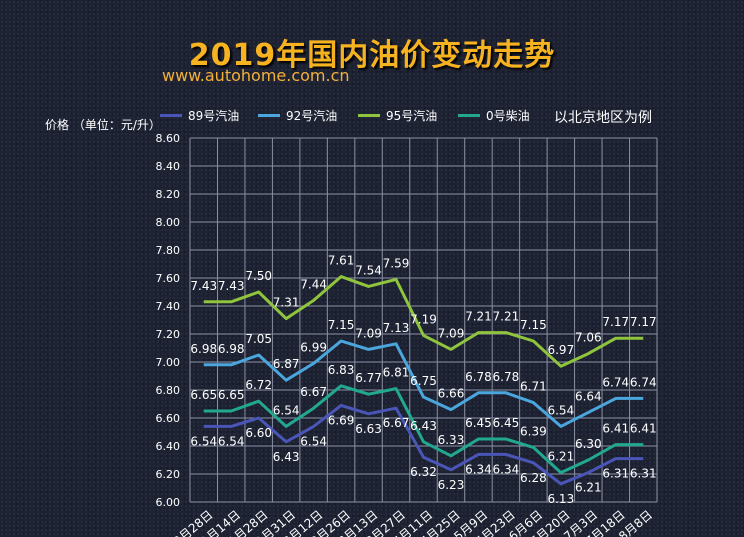  I want to click on y-tick-label: 6.60, so click(168, 418).